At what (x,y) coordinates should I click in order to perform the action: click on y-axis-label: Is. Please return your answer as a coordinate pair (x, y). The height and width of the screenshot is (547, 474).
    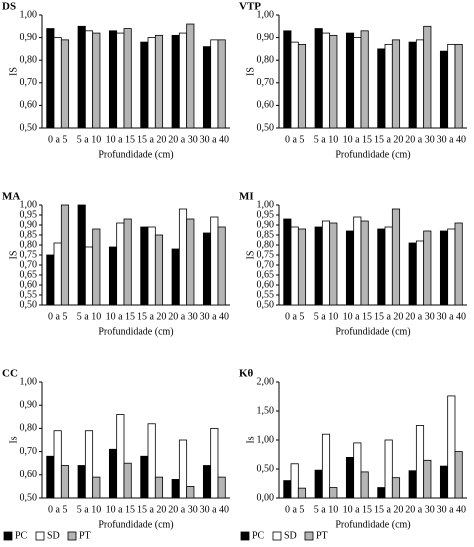
    Looking at the image, I should click on (250, 439).